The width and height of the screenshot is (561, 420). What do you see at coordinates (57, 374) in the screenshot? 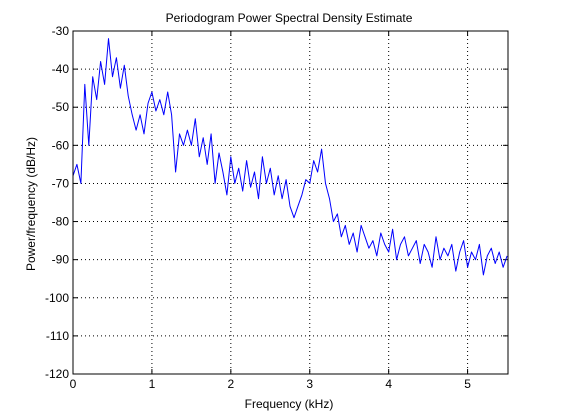
I see `y-tick-label: -120` at bounding box center [57, 374].